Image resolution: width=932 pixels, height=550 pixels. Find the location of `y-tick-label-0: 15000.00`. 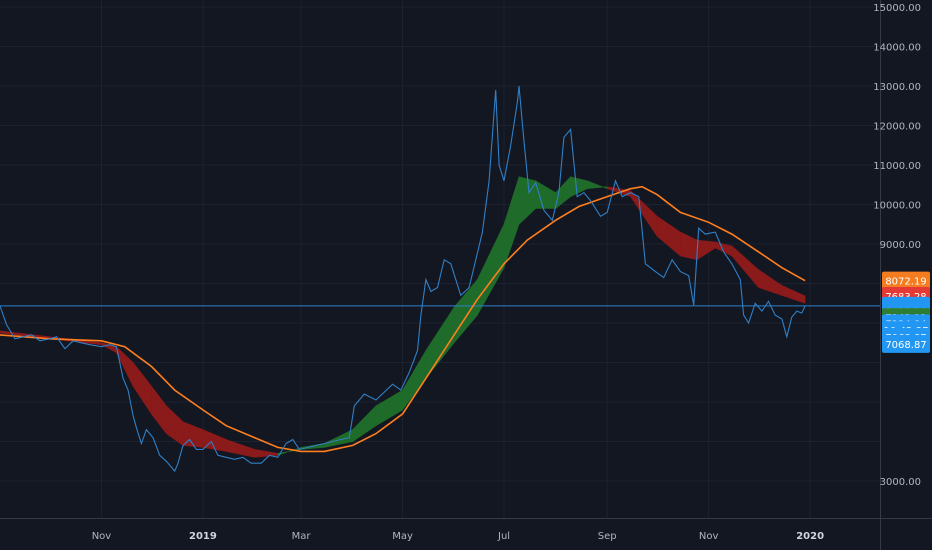

y-tick-label-0: 15000.00 is located at coordinates (897, 8).